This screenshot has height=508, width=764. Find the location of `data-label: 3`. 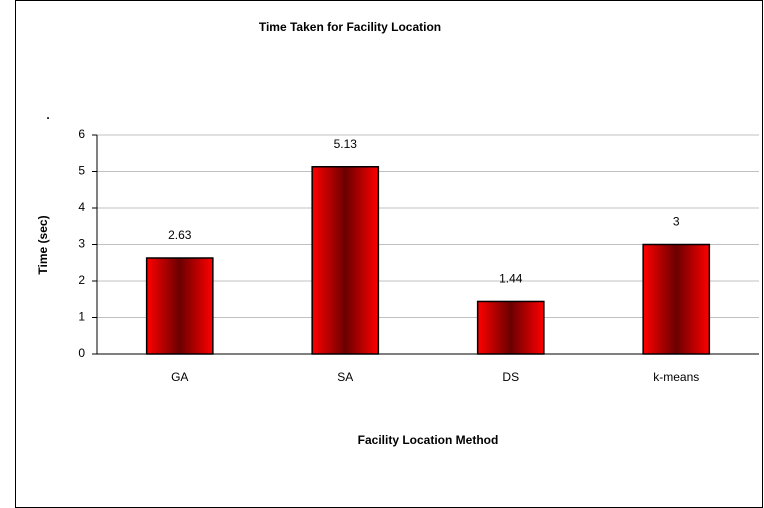

data-label: 3 is located at coordinates (676, 222).